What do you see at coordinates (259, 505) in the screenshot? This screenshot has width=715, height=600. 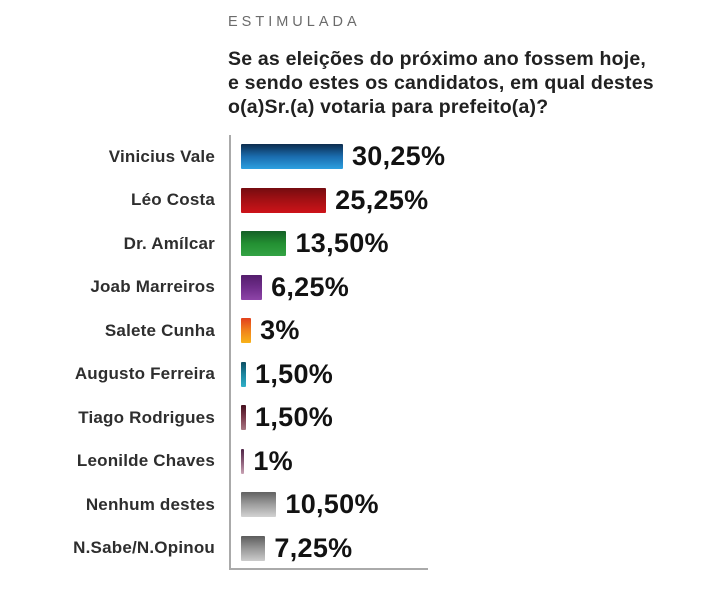 I see `bar-nenhum-destes` at bounding box center [259, 505].